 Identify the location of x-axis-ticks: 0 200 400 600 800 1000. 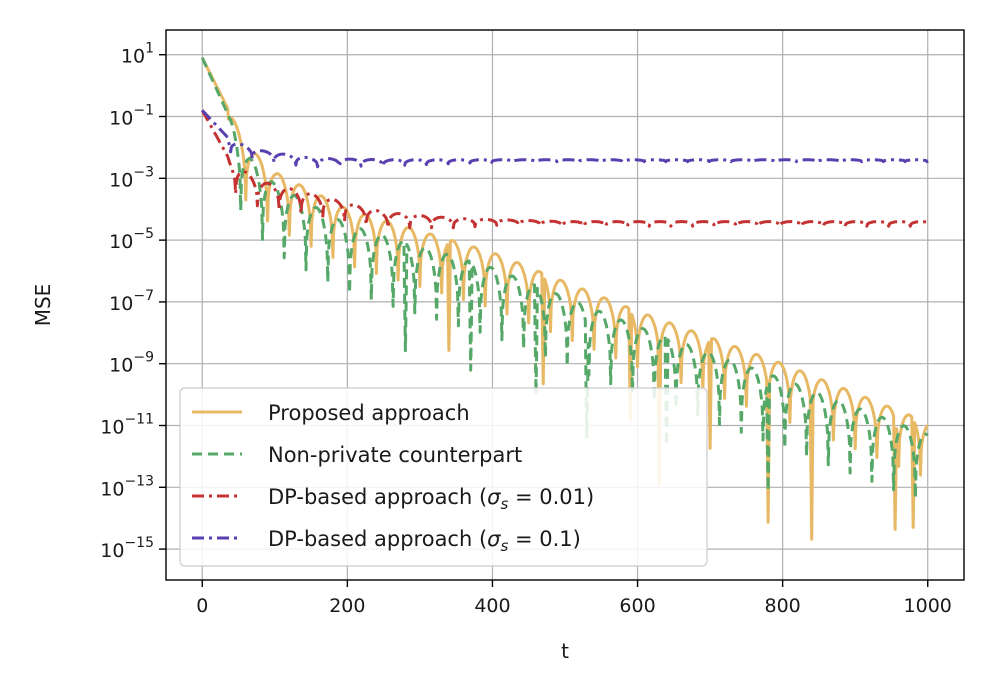
(574, 598).